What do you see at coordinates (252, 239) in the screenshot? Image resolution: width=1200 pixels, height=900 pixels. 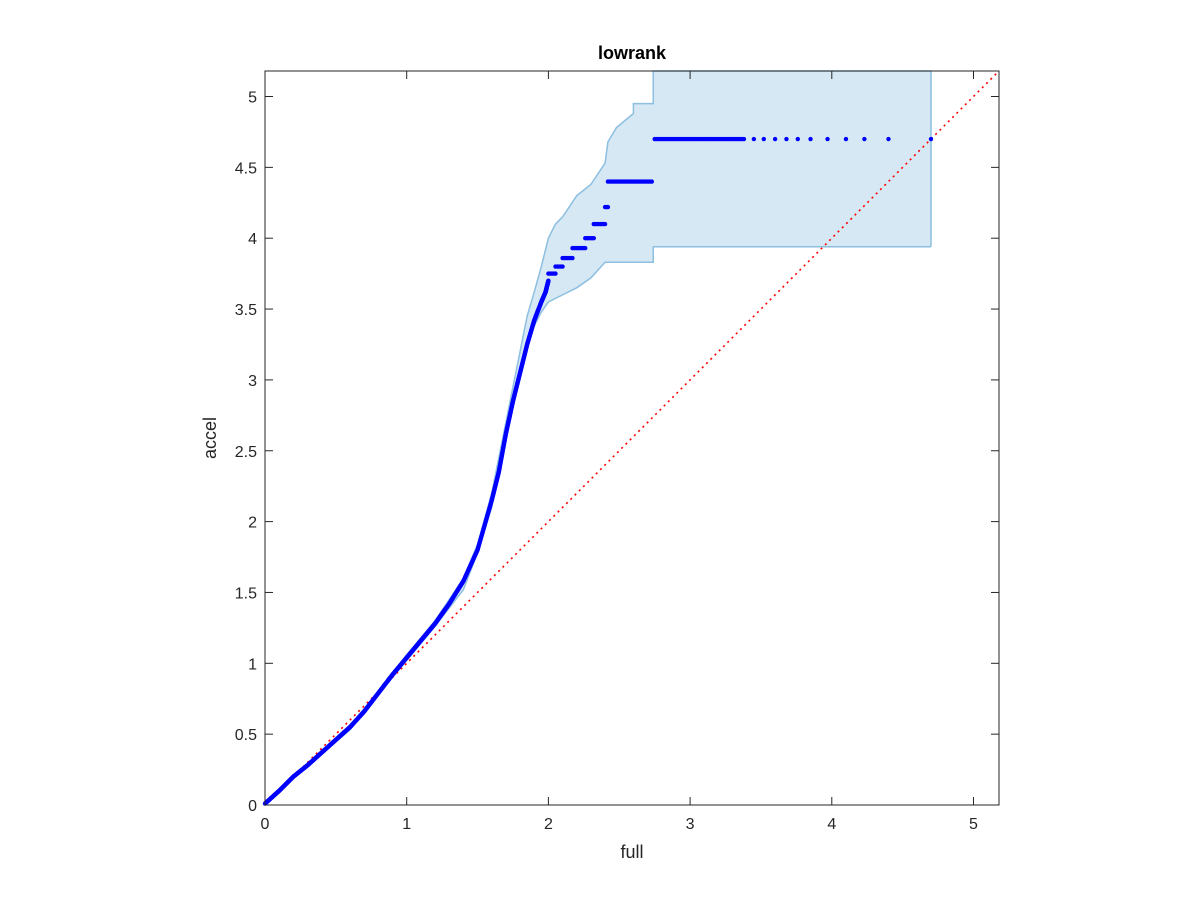 I see `y-tick-label: 4` at bounding box center [252, 239].